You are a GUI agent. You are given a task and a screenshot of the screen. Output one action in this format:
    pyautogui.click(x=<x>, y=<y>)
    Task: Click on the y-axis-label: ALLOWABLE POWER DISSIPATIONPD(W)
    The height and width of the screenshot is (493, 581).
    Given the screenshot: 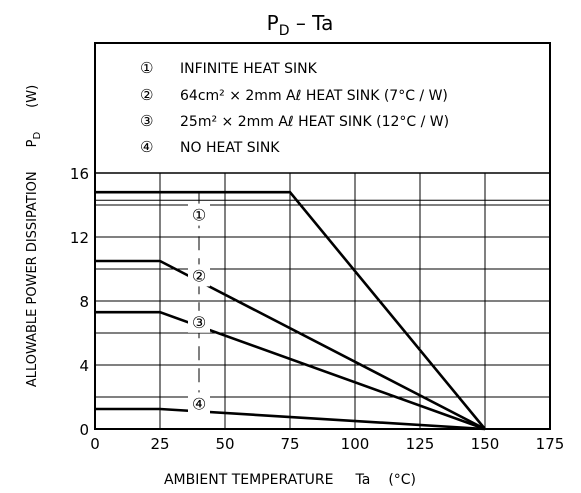 What is the action you would take?
    pyautogui.click(x=34, y=236)
    